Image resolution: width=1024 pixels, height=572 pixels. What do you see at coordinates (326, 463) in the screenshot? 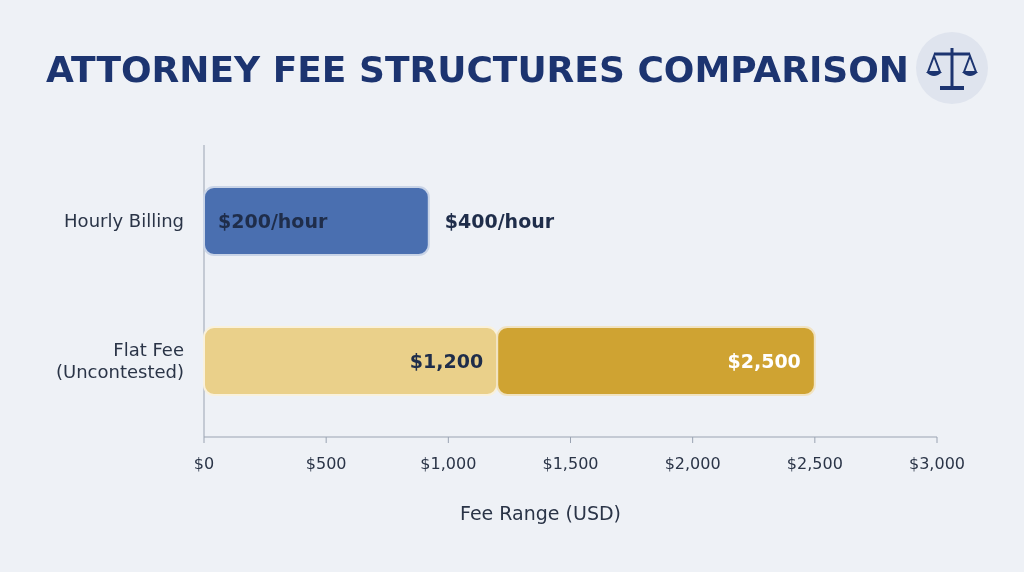
I see `x-tick-label: $500` at bounding box center [326, 463].